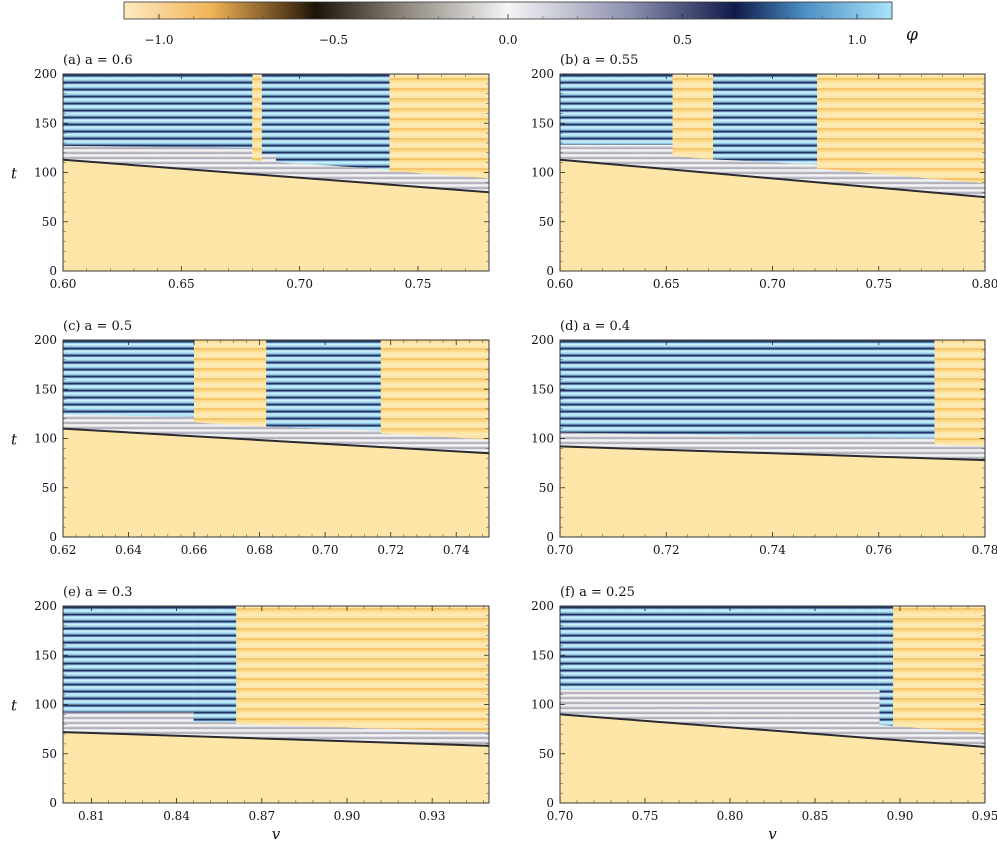 The image size is (997, 843). What do you see at coordinates (666, 284) in the screenshot?
I see `x-tick-label: 0.65` at bounding box center [666, 284].